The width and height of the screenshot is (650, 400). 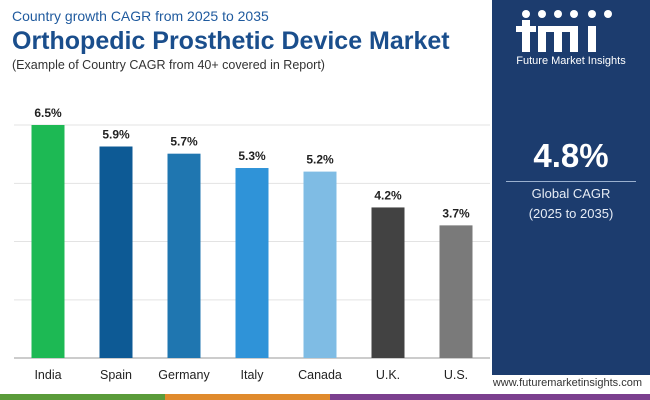 What do you see at coordinates (456, 291) in the screenshot?
I see `bar-us` at bounding box center [456, 291].